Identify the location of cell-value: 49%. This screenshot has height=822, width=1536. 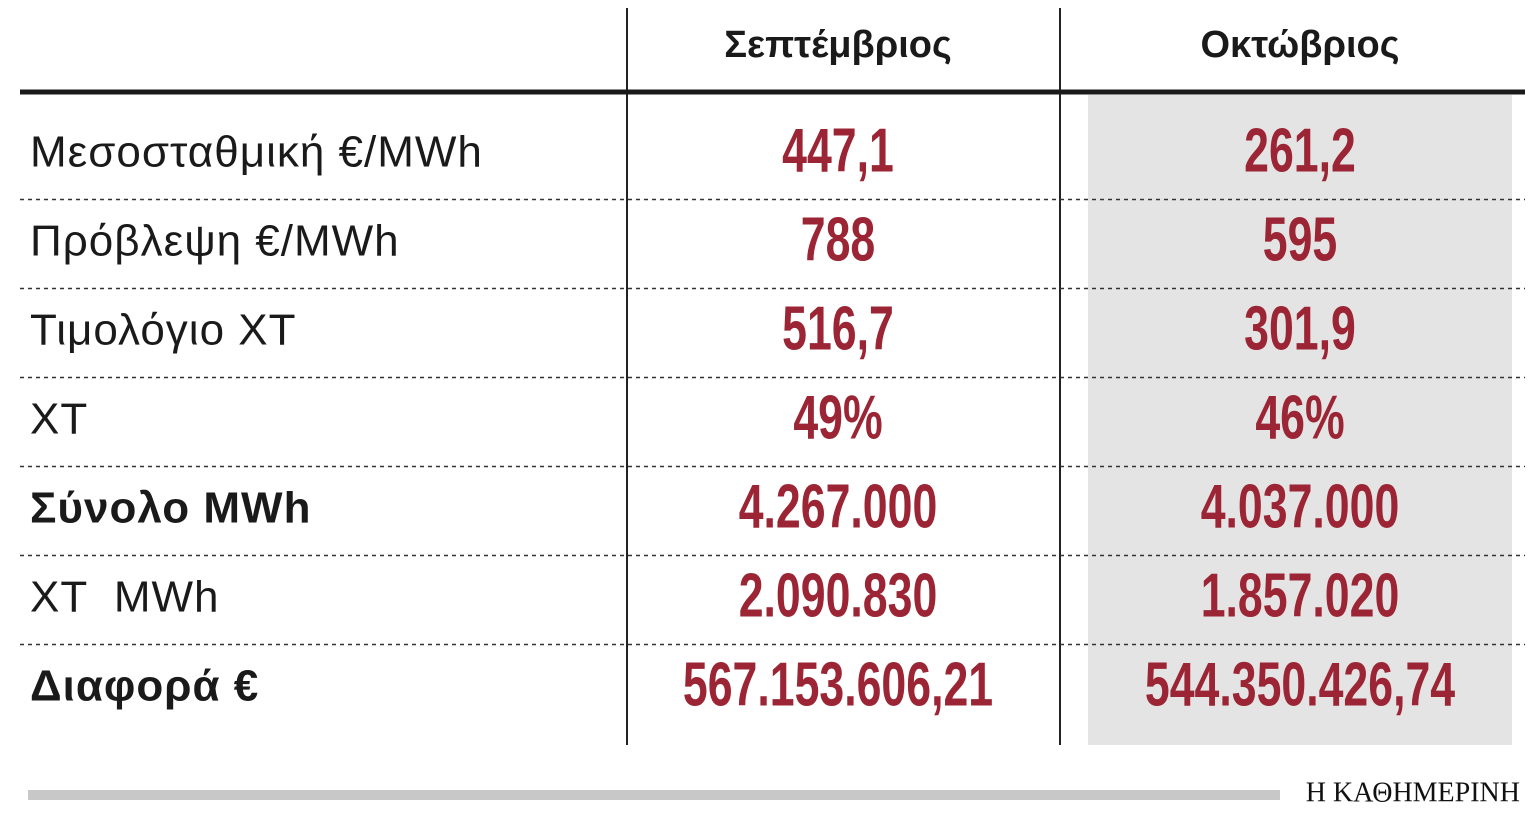
(837, 417).